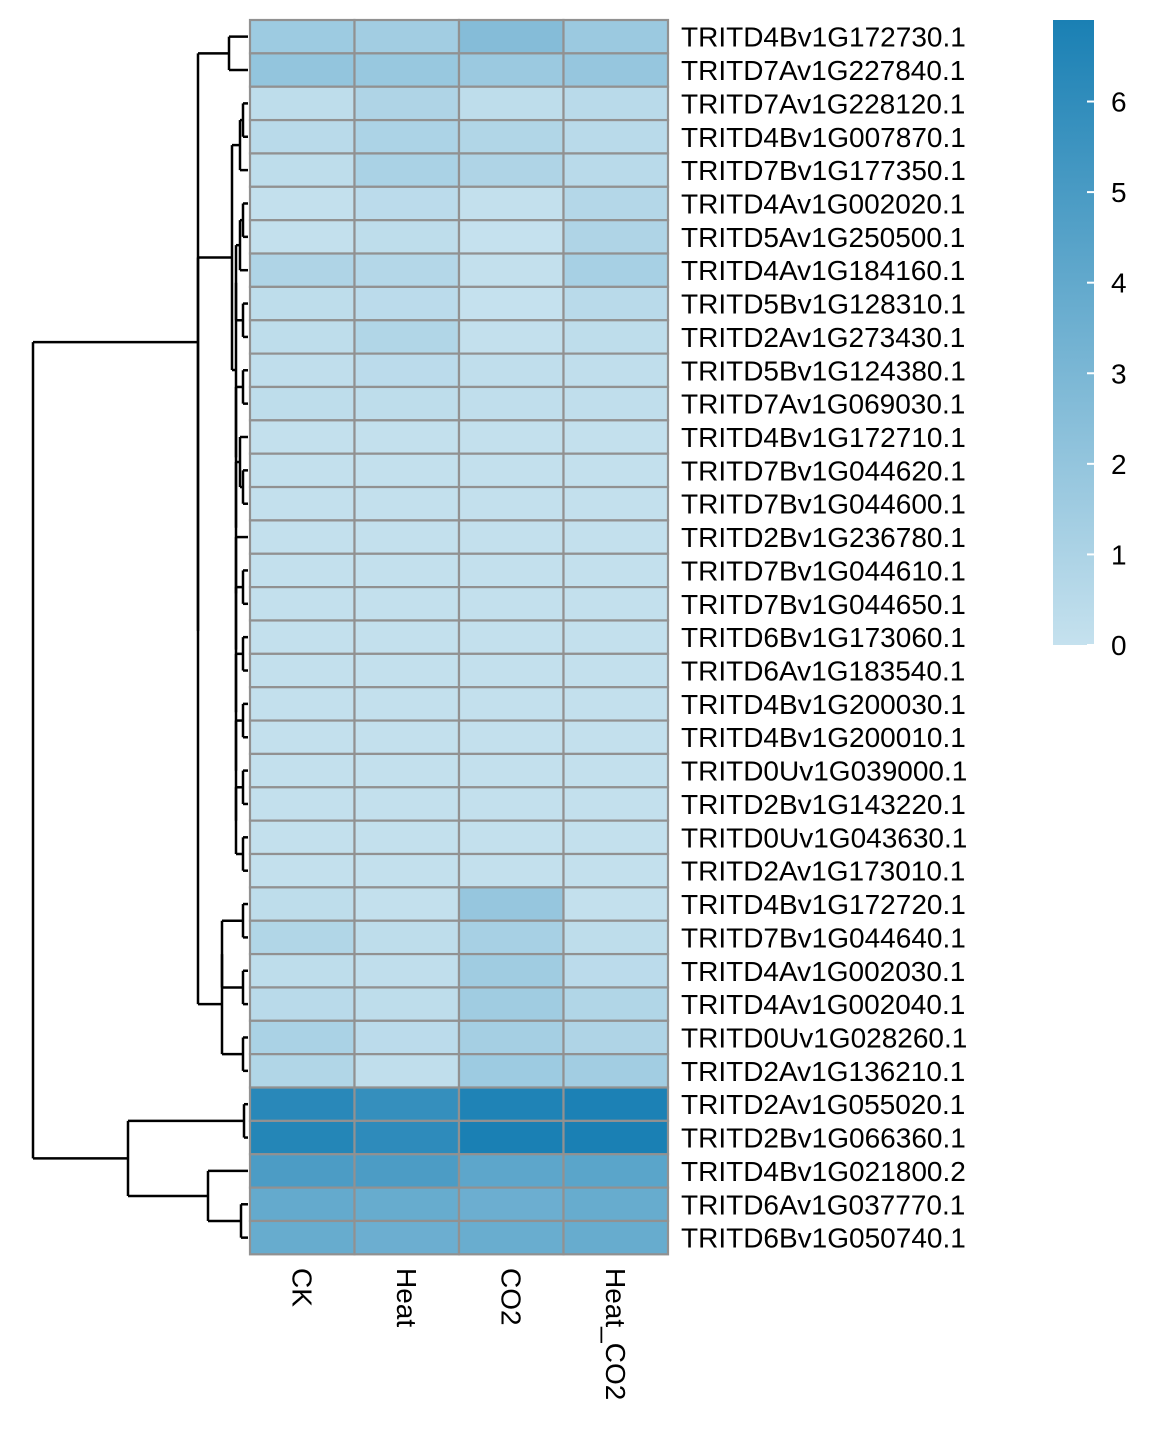 This screenshot has width=1172, height=1453. I want to click on legend-tick-label: 4, so click(1119, 283).